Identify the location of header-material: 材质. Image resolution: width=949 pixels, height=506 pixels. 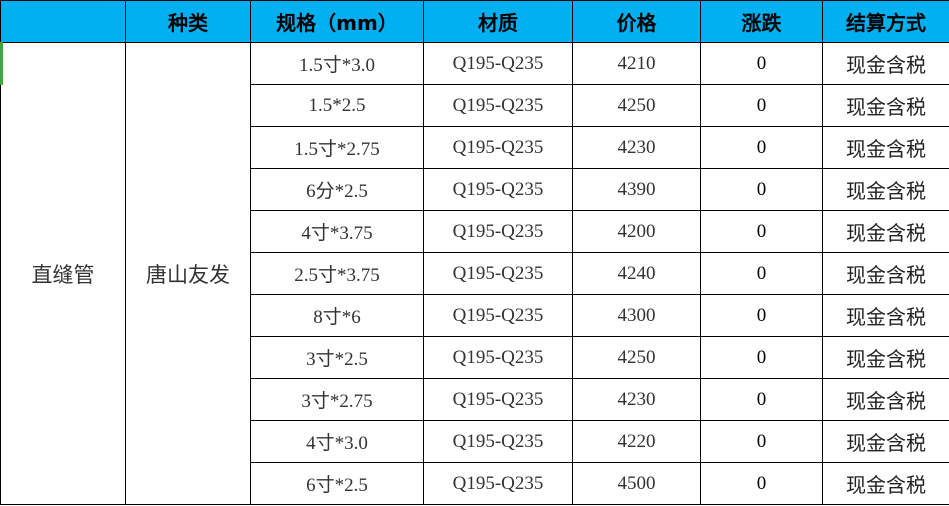
(498, 21).